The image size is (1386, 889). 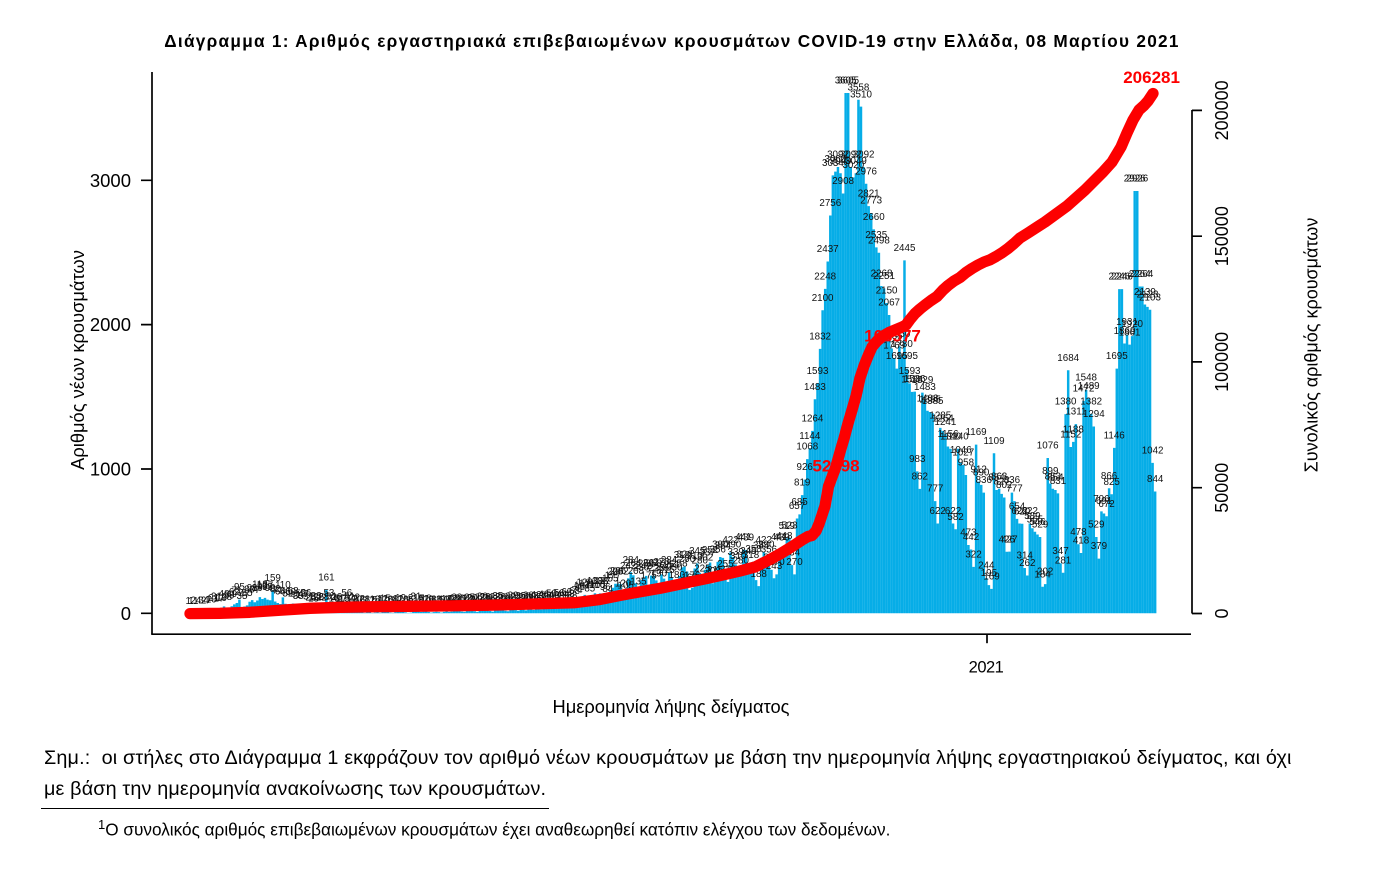 I want to click on svg-text: 48, so click(x=569, y=594).